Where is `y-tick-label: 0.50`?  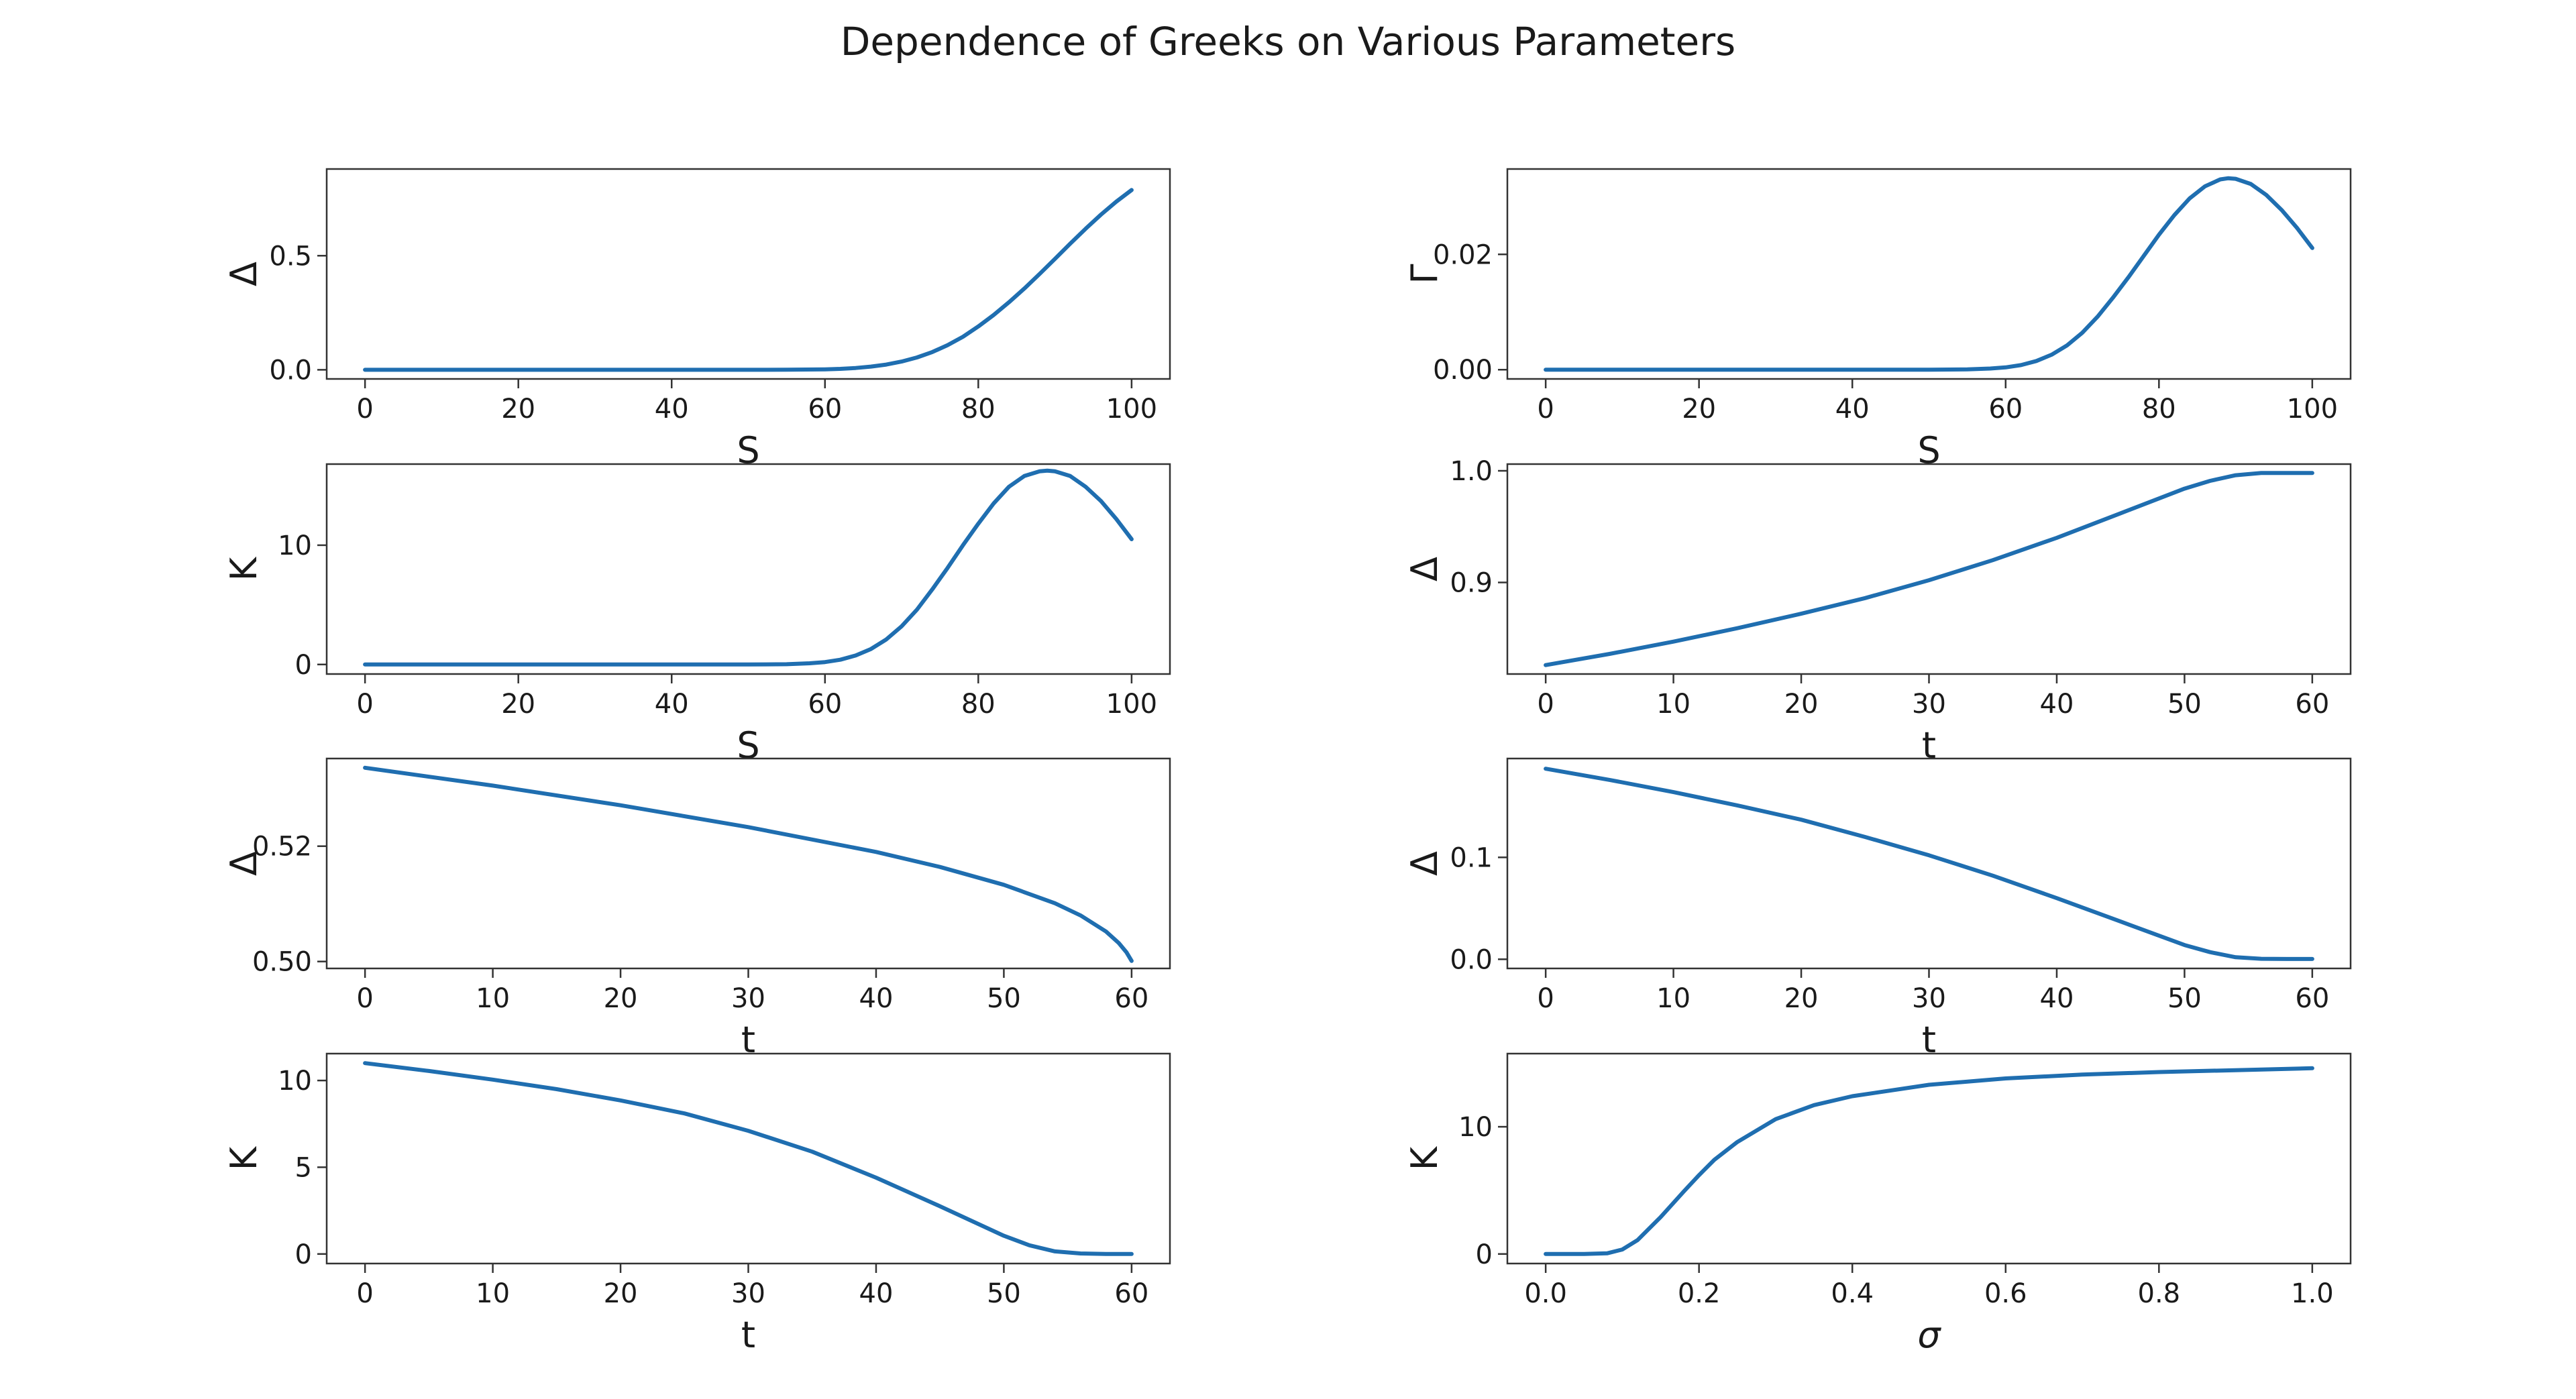 y-tick-label: 0.50 is located at coordinates (282, 962).